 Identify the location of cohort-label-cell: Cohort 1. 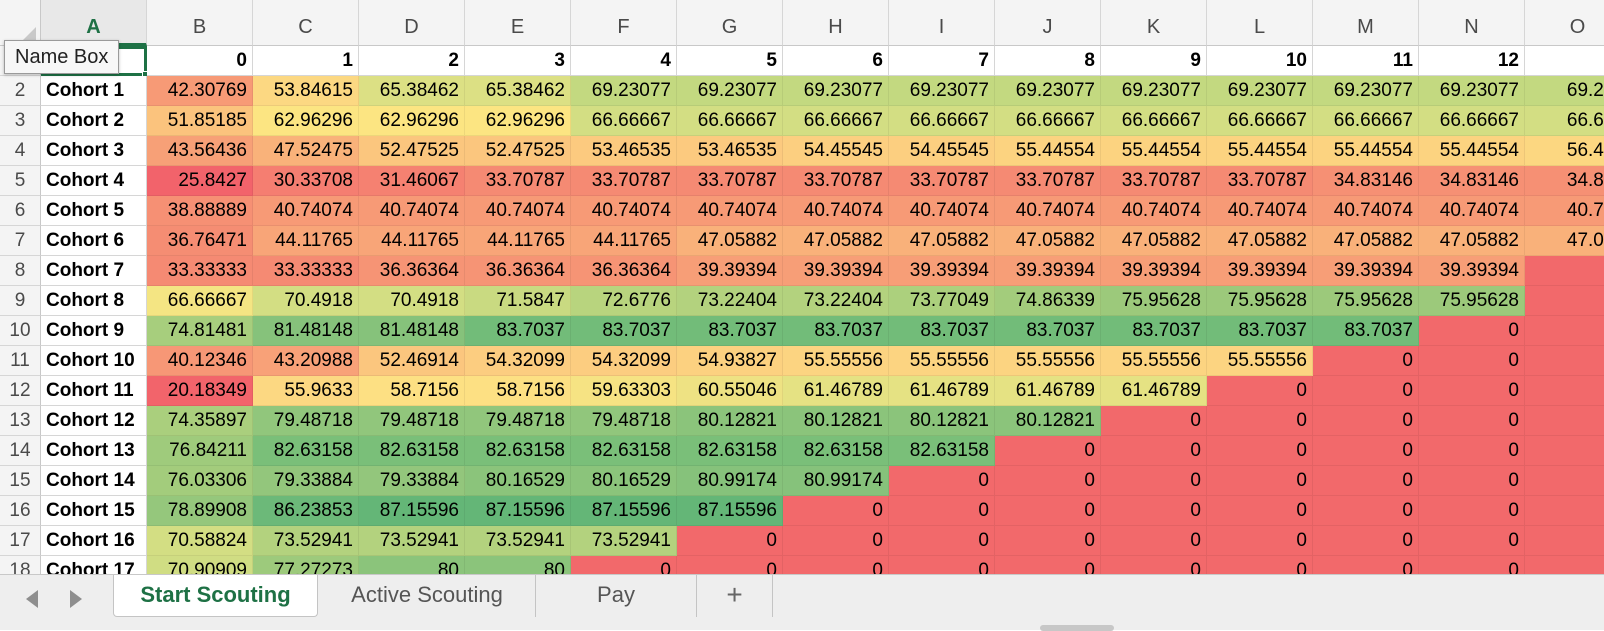
(94, 91).